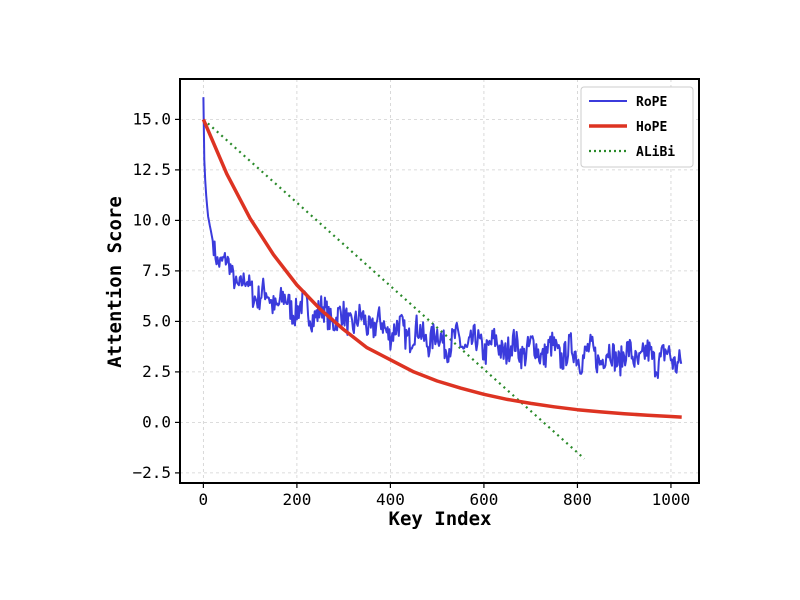 This screenshot has height=600, width=800. Describe the element at coordinates (440, 519) in the screenshot. I see `x-axis-title: Key Index` at that location.